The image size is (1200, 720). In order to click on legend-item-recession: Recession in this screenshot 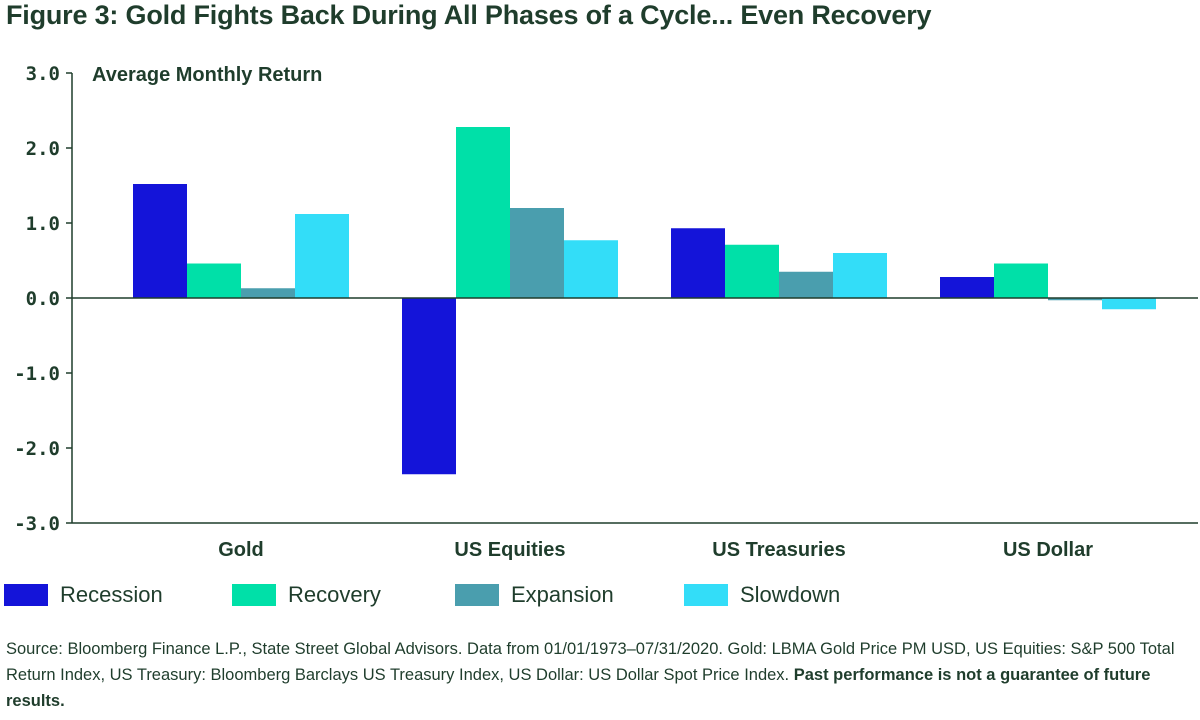, I will do `click(83, 595)`.